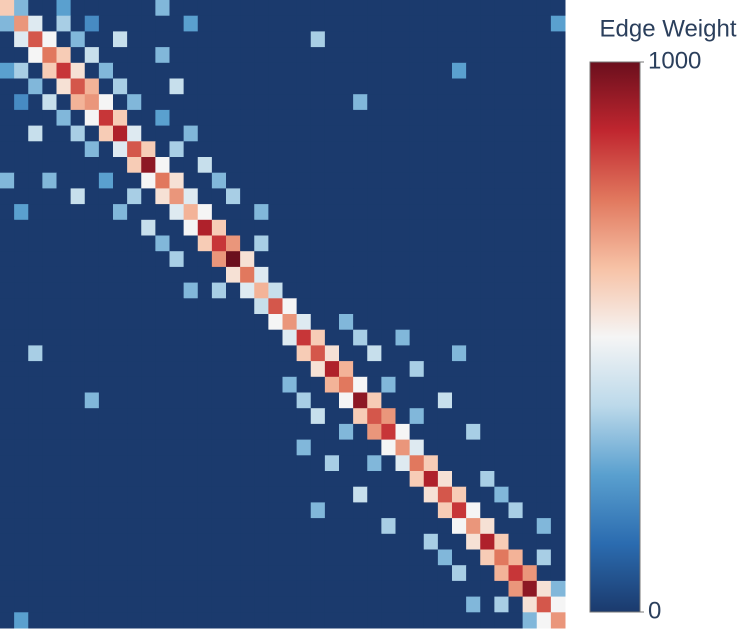 Image resolution: width=750 pixels, height=634 pixels. What do you see at coordinates (668, 28) in the screenshot?
I see `colorbar-title: Edge Weight` at bounding box center [668, 28].